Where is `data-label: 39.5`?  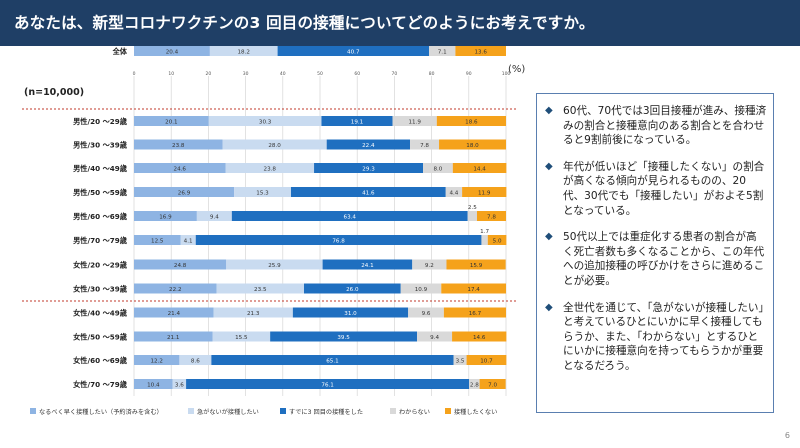 data-label: 39.5 is located at coordinates (343, 338).